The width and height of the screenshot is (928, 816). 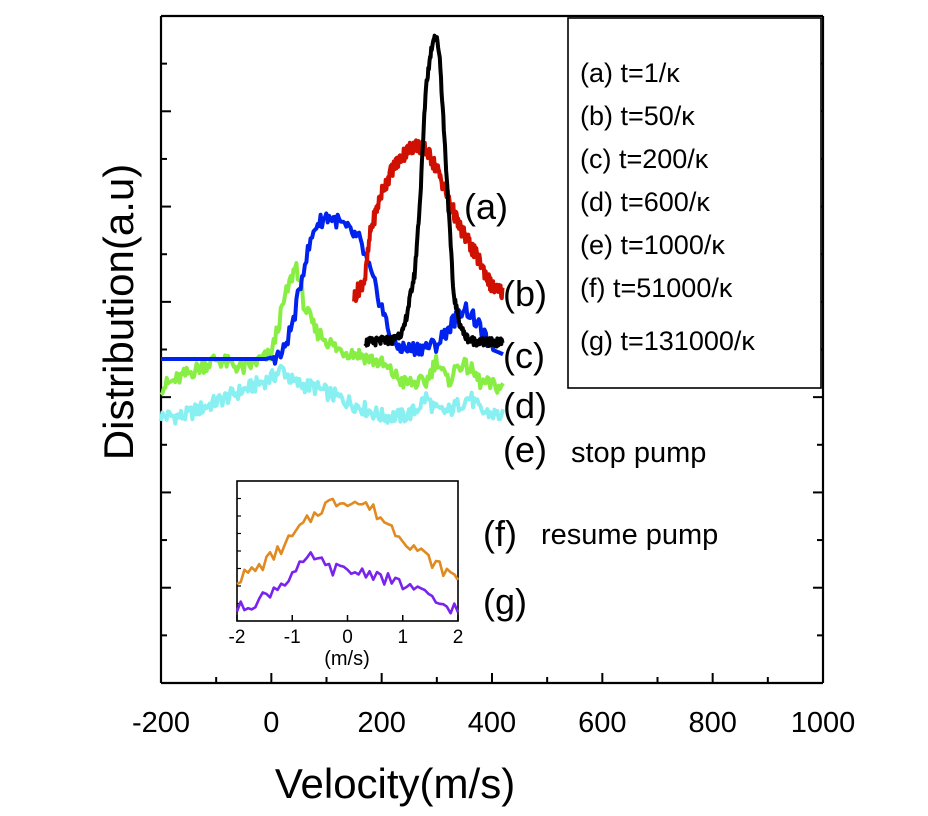 What do you see at coordinates (505, 601) in the screenshot?
I see `annotation-g: (g)` at bounding box center [505, 601].